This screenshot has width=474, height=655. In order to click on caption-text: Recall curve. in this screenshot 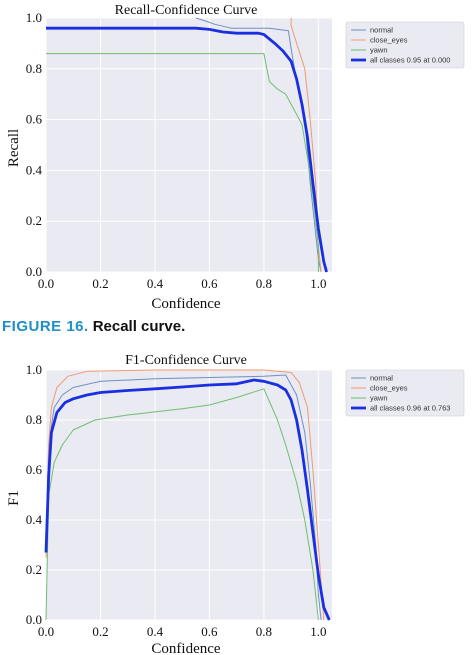, I will do `click(139, 326)`.